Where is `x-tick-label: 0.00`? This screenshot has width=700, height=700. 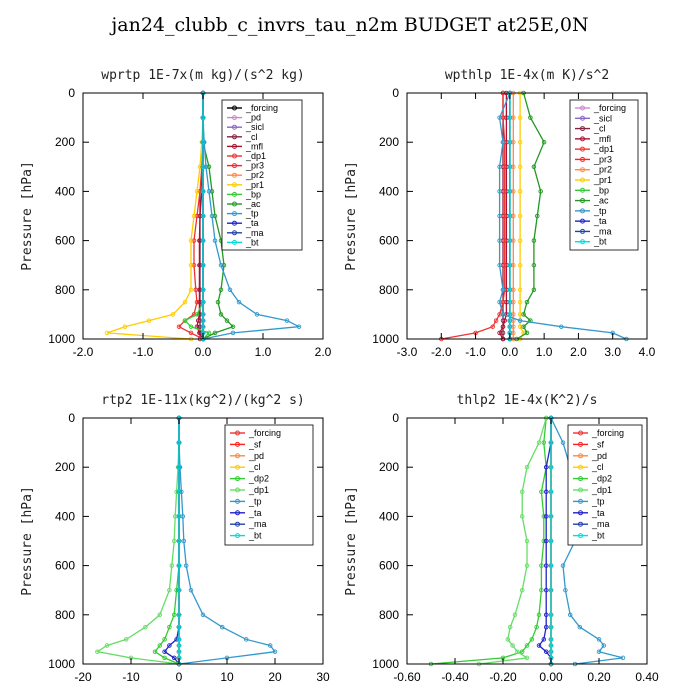 x-tick-label: 0.00 is located at coordinates (551, 677).